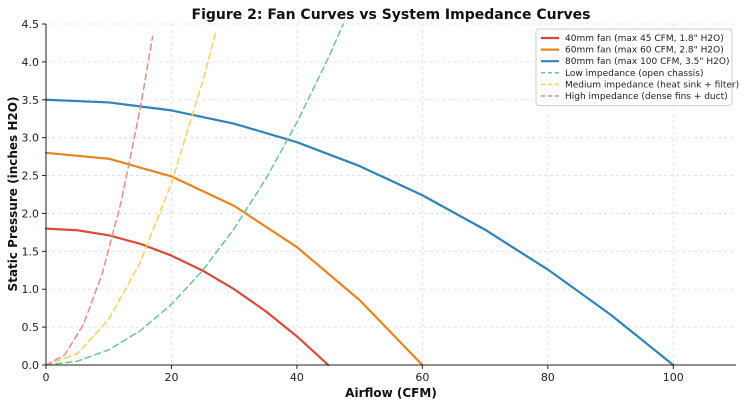 Image resolution: width=744 pixels, height=406 pixels. Describe the element at coordinates (634, 74) in the screenshot. I see `legend-label-3: Low impedance (open chassis)` at that location.